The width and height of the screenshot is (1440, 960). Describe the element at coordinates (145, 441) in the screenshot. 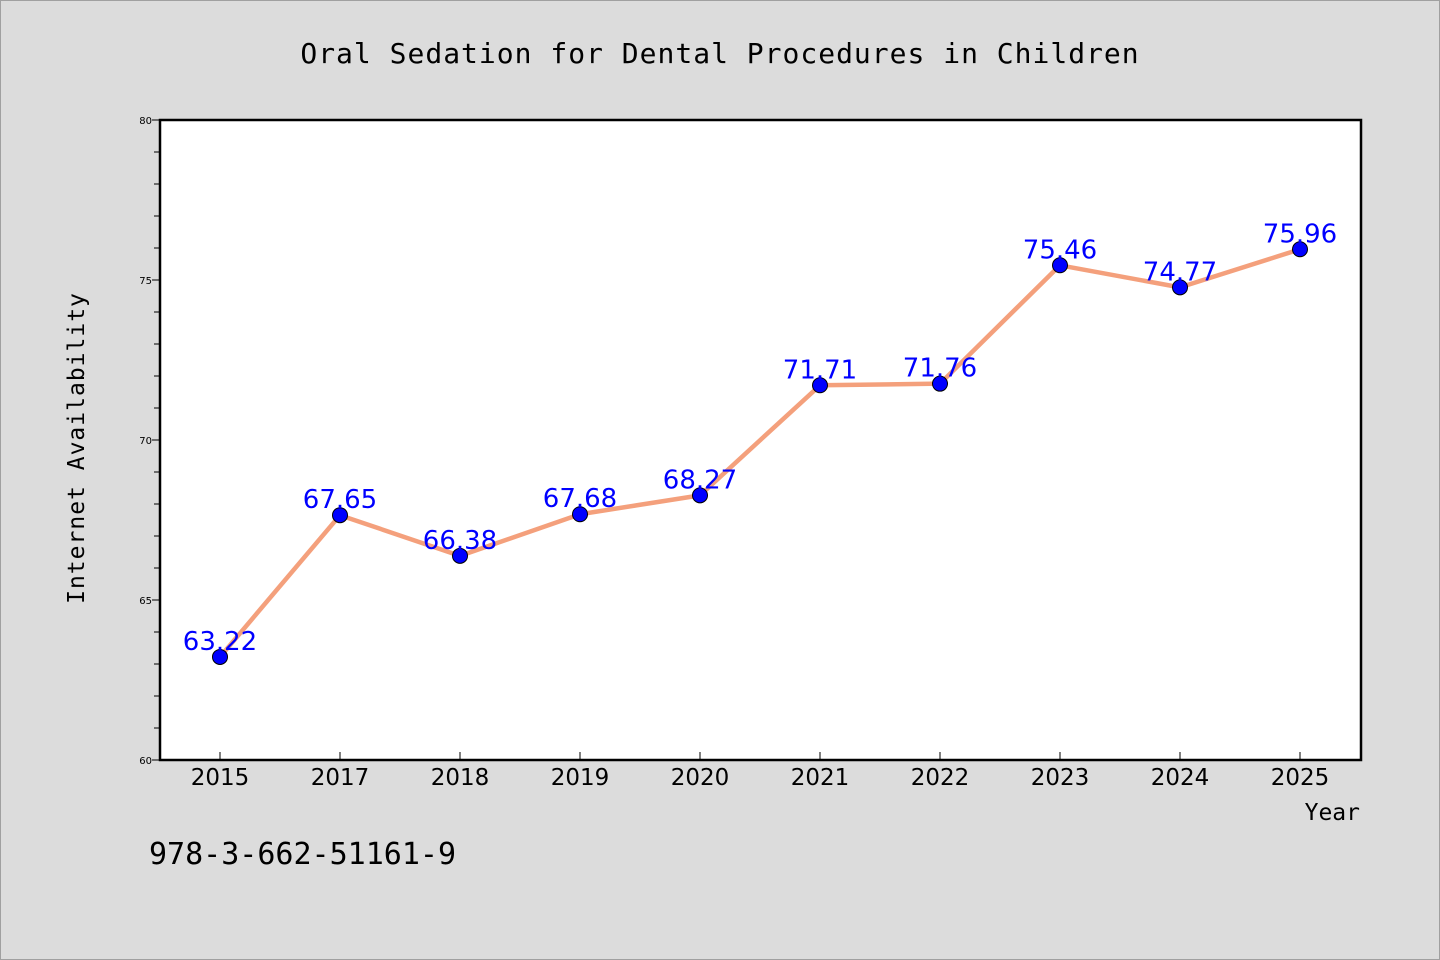

I see `y-tick-label: 70` at that location.